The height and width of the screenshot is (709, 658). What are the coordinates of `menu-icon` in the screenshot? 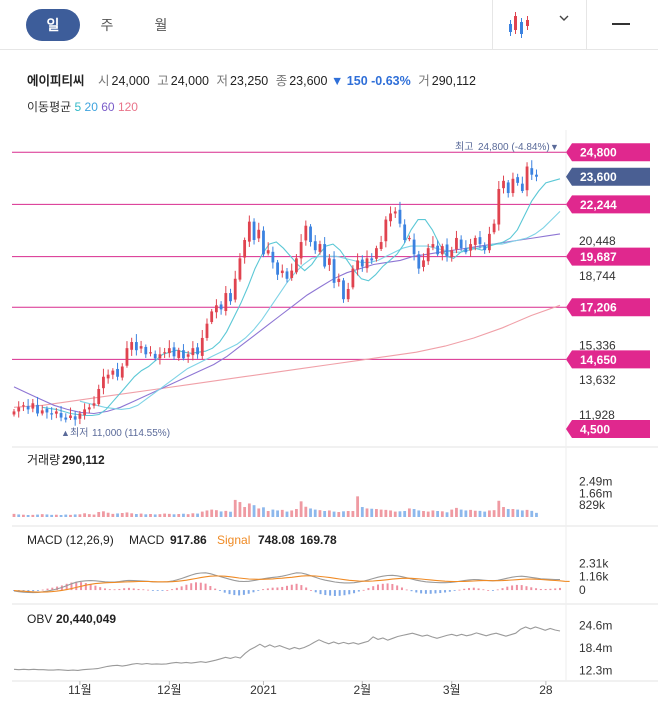 It's located at (622, 24).